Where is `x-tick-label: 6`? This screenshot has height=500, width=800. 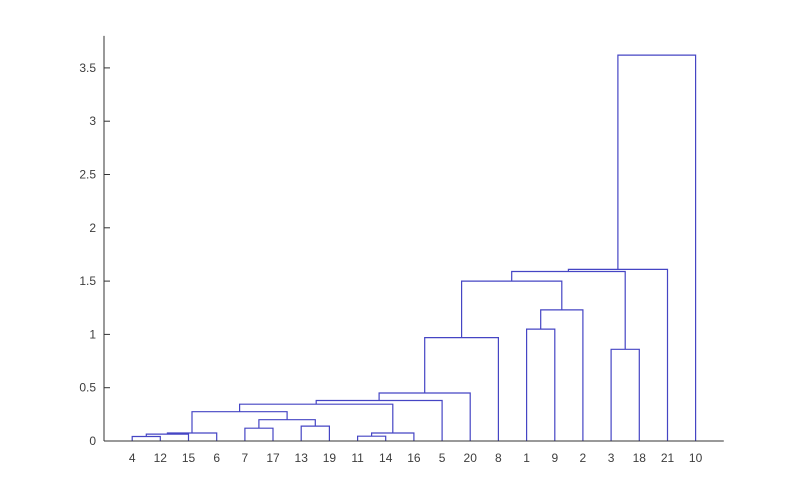 x-tick-label: 6 is located at coordinates (216, 458).